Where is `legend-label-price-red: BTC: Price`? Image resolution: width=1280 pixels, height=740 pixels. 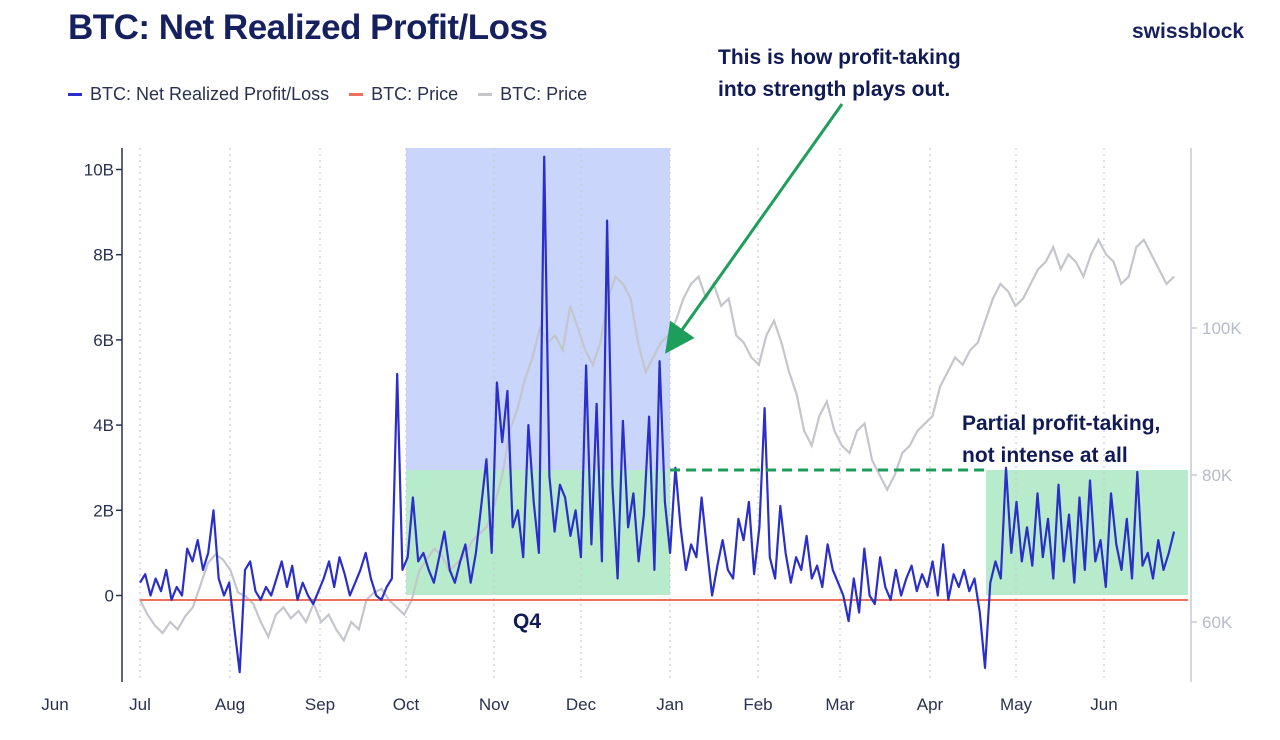 legend-label-price-red: BTC: Price is located at coordinates (415, 94).